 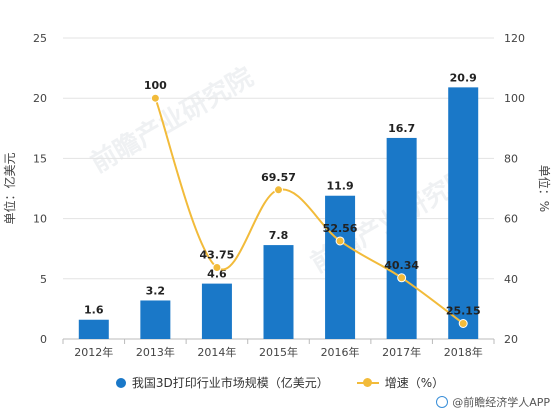 What do you see at coordinates (43, 279) in the screenshot?
I see `y-tick-label: 5` at bounding box center [43, 279].